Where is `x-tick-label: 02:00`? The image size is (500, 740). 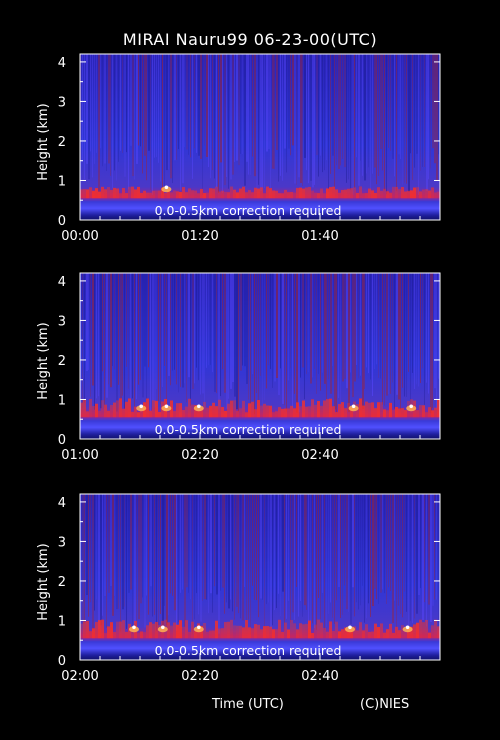
x-tick-label: 02:00 is located at coordinates (79, 676).